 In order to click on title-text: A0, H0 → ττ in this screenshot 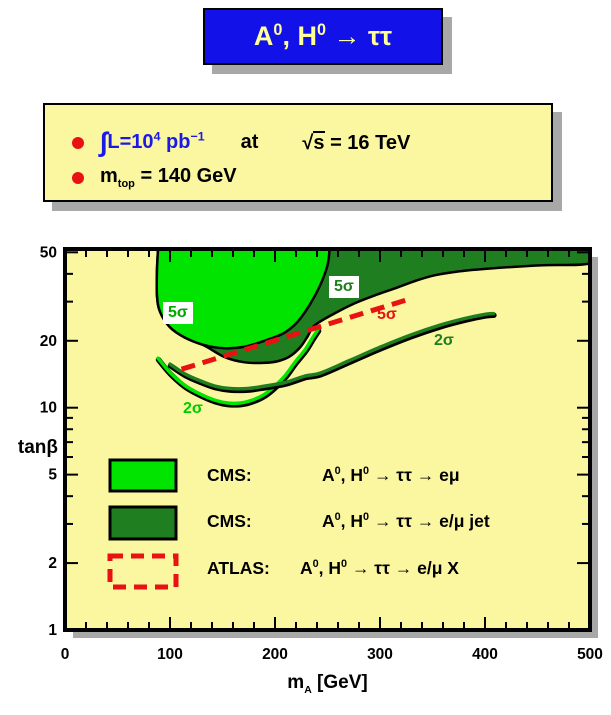, I will do `click(323, 36)`.